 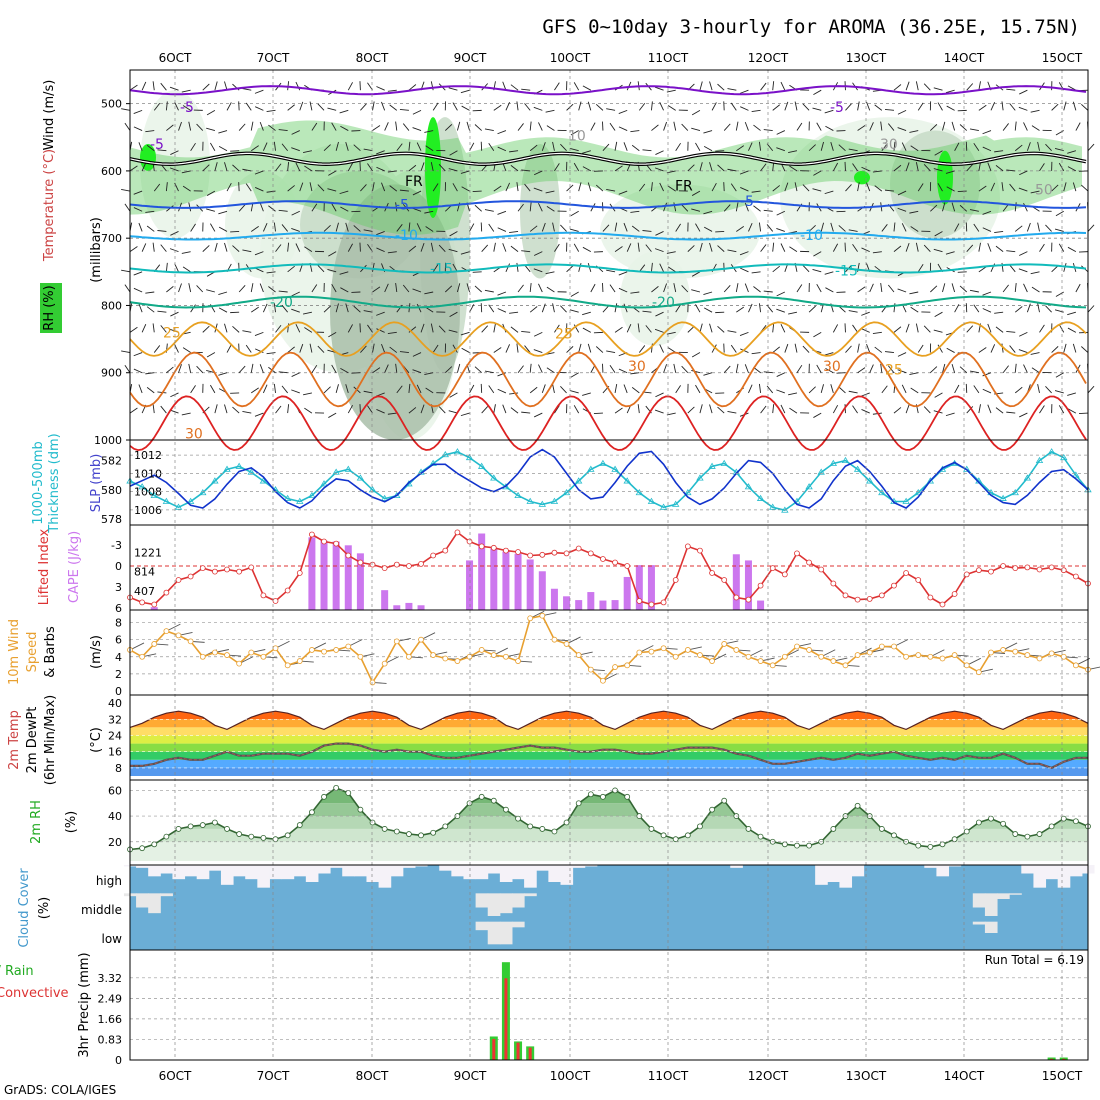 I want to click on precip-tick-label: 0, so click(x=118, y=1060).